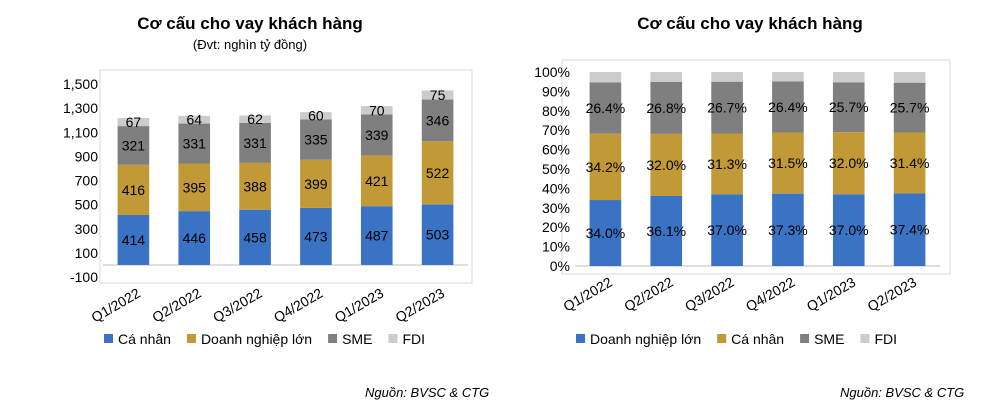 The height and width of the screenshot is (418, 1000). What do you see at coordinates (556, 208) in the screenshot?
I see `y-tick-label: 30%` at bounding box center [556, 208].